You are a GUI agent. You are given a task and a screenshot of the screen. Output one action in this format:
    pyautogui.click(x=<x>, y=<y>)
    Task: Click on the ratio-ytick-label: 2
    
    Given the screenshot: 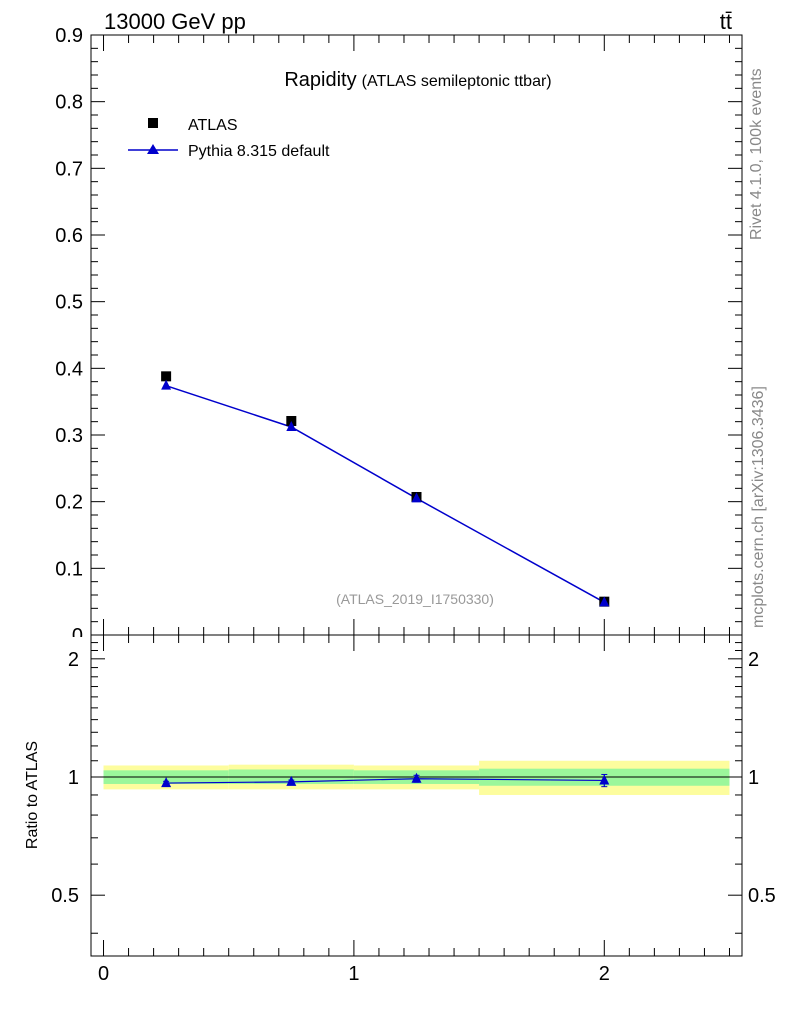 What is the action you would take?
    pyautogui.click(x=73, y=660)
    